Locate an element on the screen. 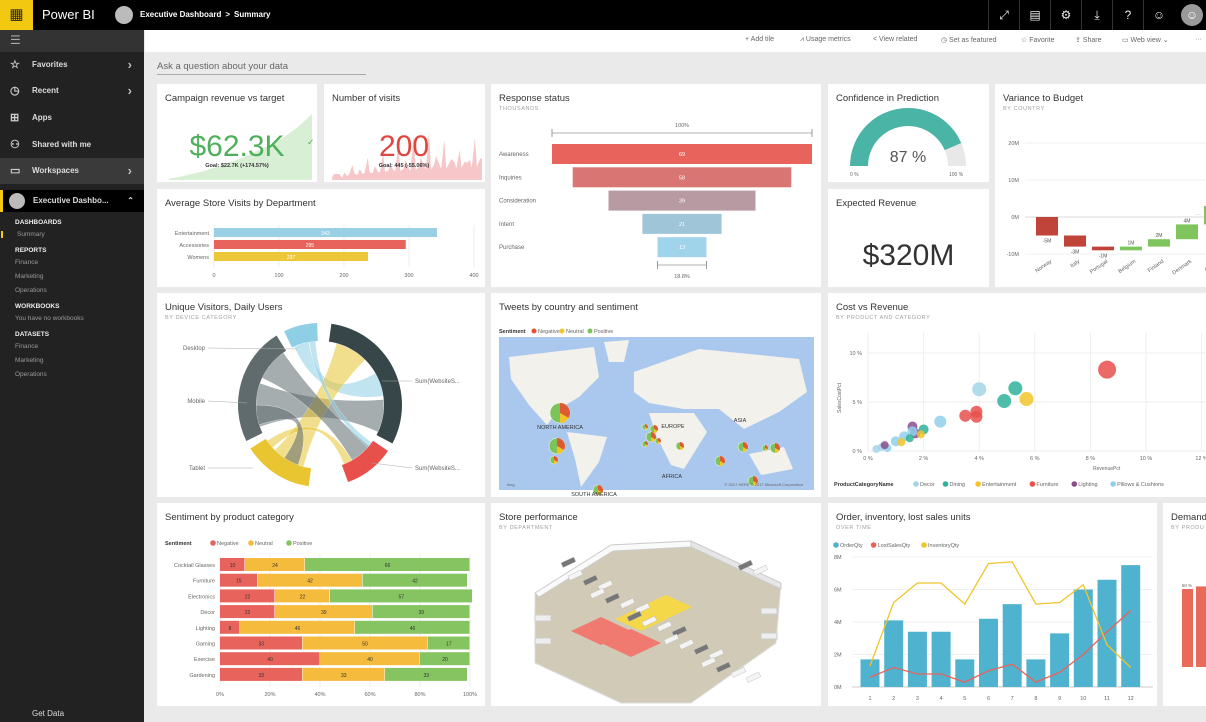  waterfall-bar is located at coordinates (1103, 248).